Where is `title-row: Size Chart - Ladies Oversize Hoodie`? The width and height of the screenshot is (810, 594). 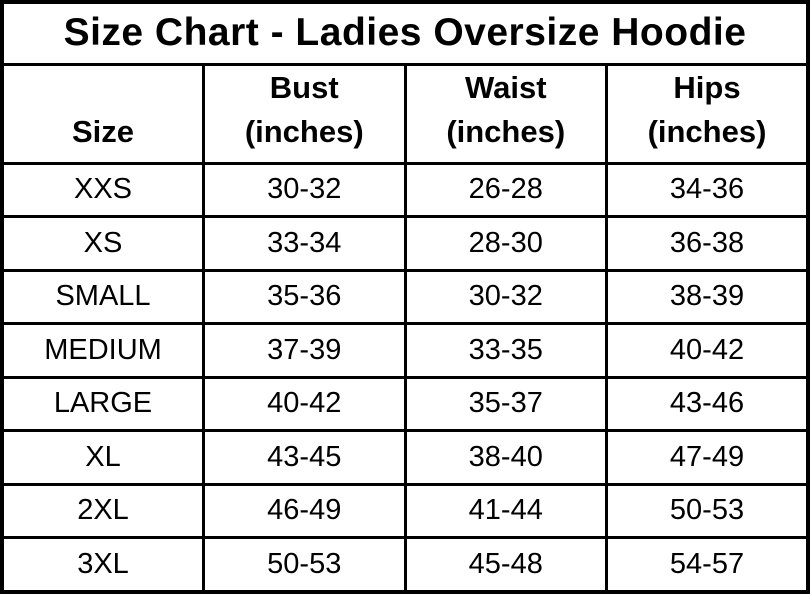 title-row: Size Chart - Ladies Oversize Hoodie is located at coordinates (405, 33).